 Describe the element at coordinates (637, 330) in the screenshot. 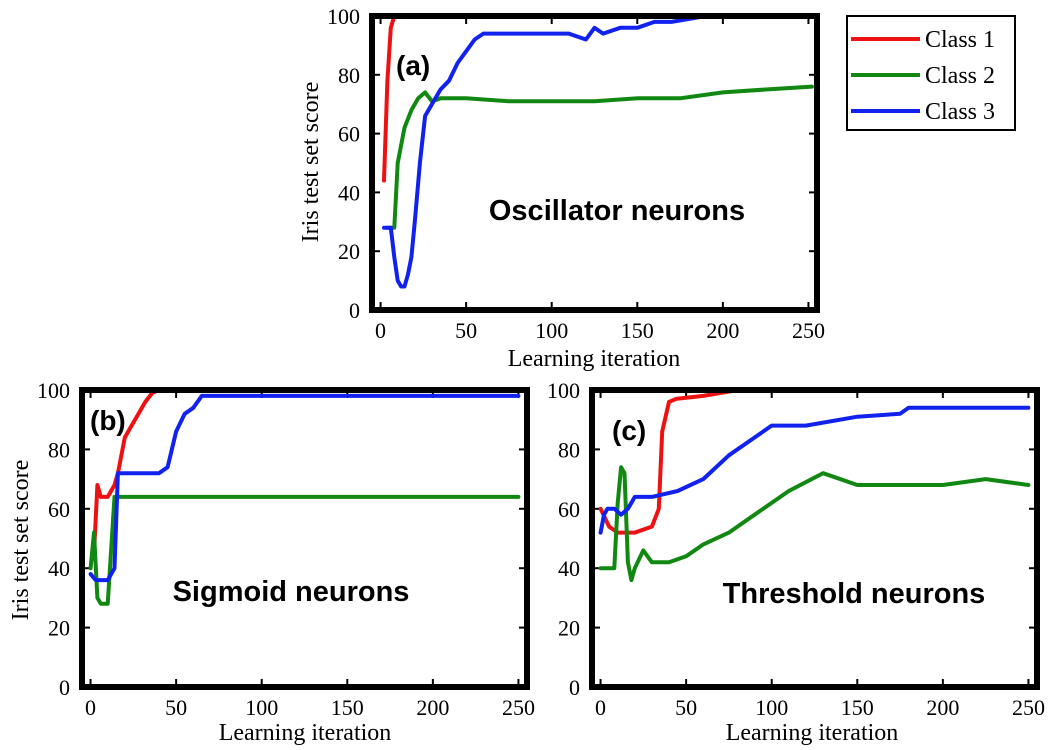

I see `panel-a-x-tick-label: 150` at that location.